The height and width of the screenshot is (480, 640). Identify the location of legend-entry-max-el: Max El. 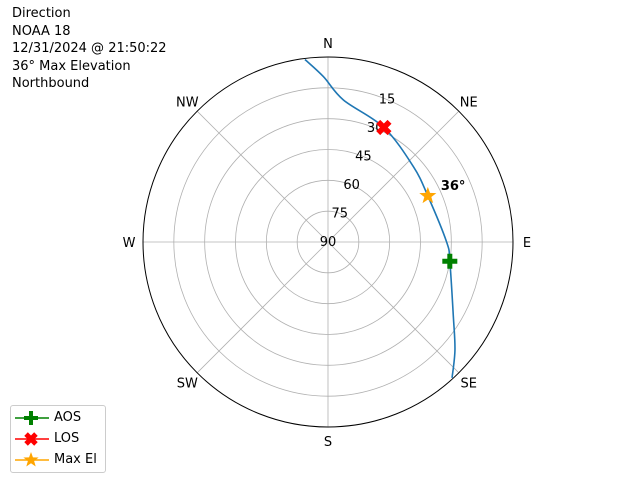
(58, 460).